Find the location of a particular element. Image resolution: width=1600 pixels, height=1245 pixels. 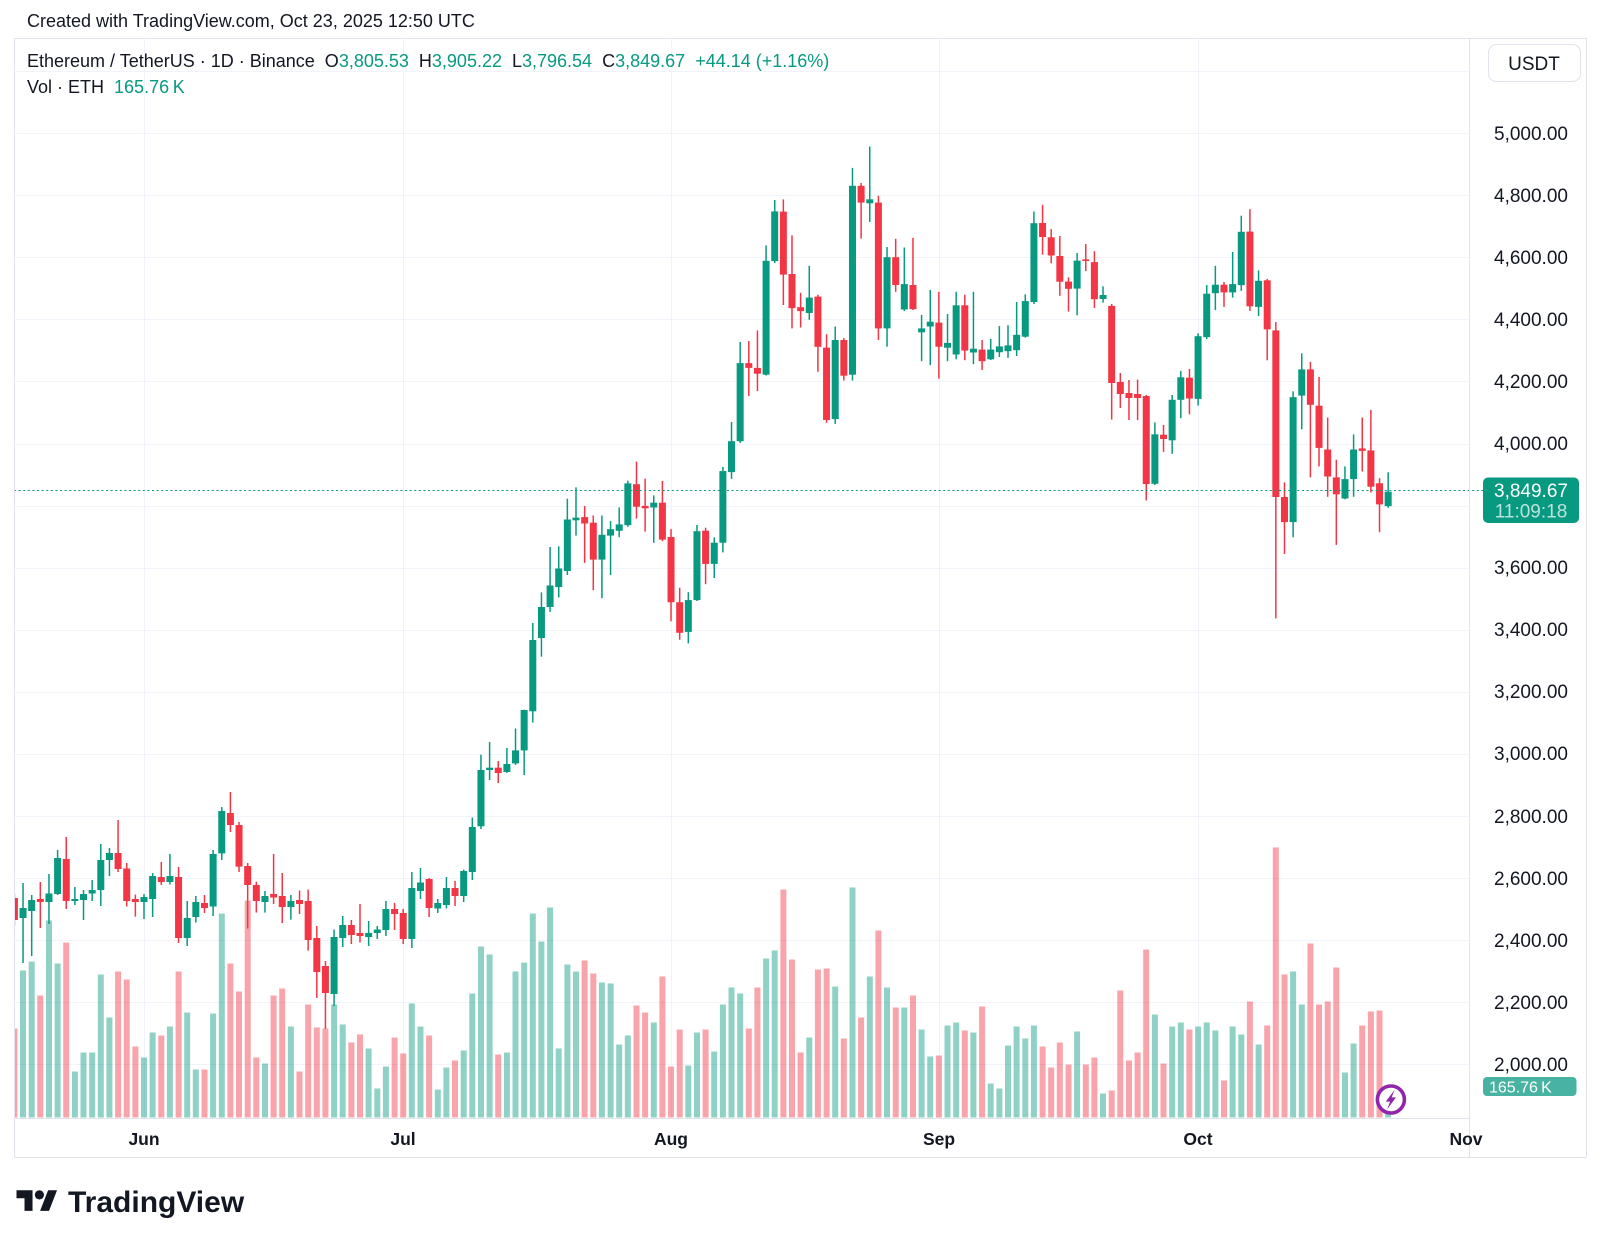

svg-text: 2,800.00 is located at coordinates (1531, 817).